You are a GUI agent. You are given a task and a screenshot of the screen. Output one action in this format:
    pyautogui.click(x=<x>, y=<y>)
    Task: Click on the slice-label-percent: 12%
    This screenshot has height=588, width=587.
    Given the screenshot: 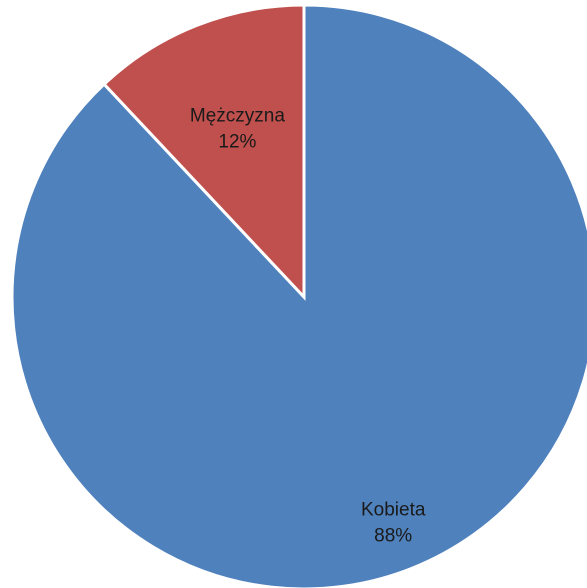 What is the action you would take?
    pyautogui.click(x=237, y=142)
    